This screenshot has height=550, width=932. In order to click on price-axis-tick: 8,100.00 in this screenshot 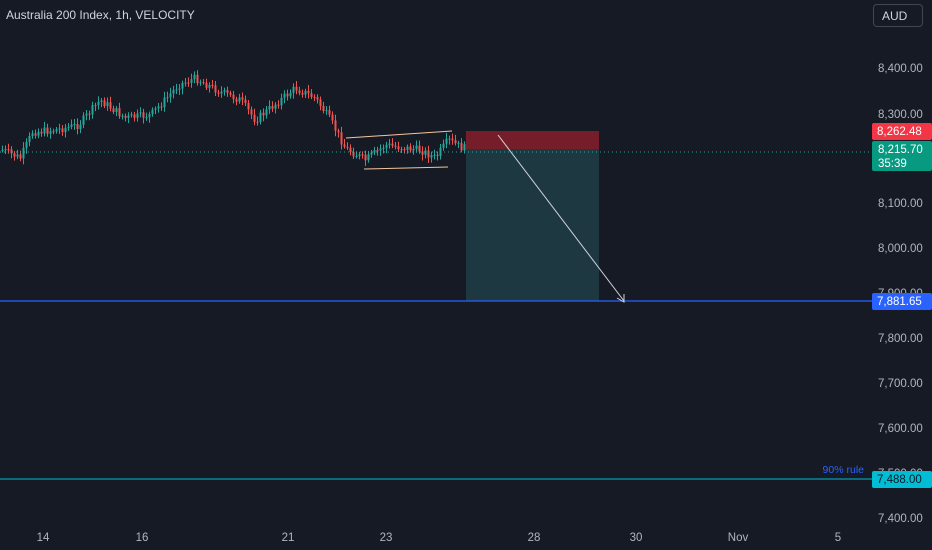, I will do `click(900, 204)`.